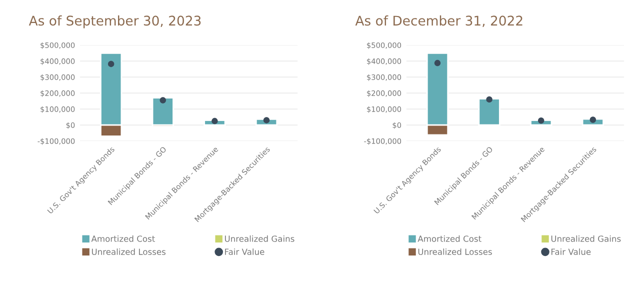 The width and height of the screenshot is (640, 282). Describe the element at coordinates (438, 21) in the screenshot. I see `chart-title: As of December 31, 2022` at that location.